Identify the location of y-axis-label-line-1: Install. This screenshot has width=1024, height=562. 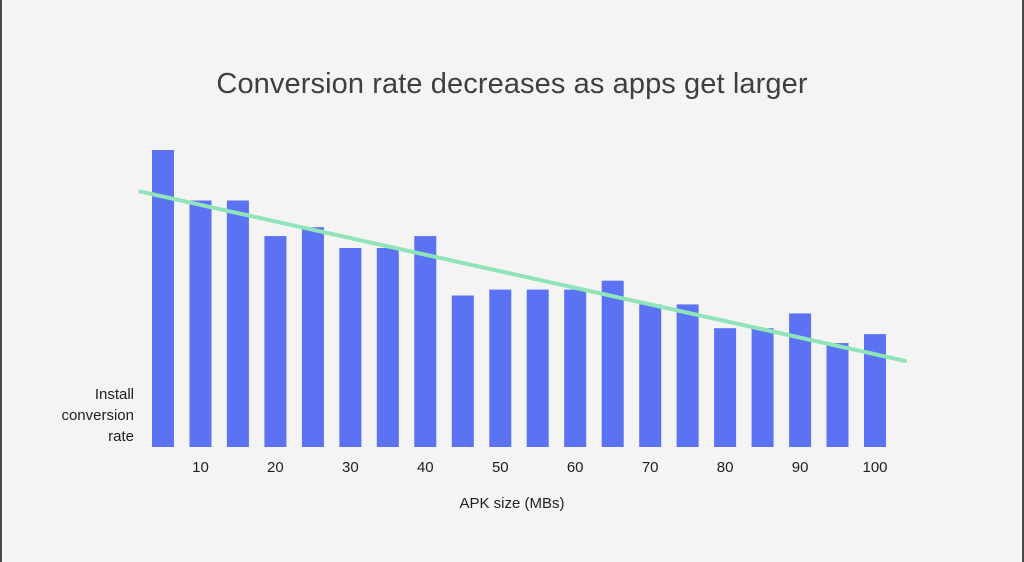
(114, 394).